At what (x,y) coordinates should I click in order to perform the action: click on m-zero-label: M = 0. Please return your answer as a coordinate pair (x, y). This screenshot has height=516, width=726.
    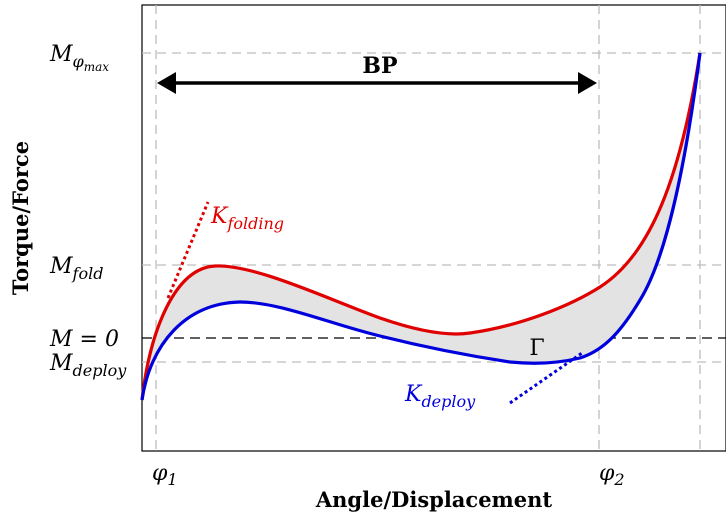
    Looking at the image, I should click on (84, 339).